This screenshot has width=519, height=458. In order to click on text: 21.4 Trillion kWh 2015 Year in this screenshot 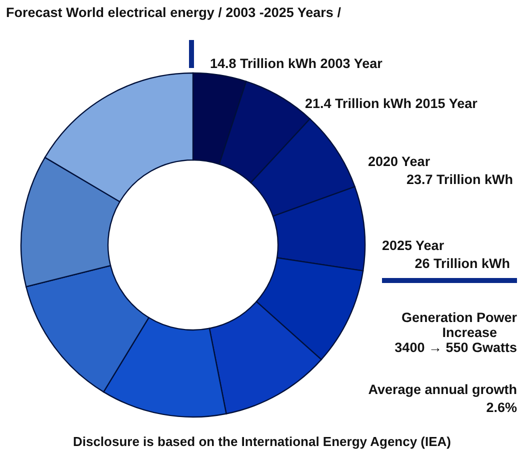, I will do `click(391, 103)`.